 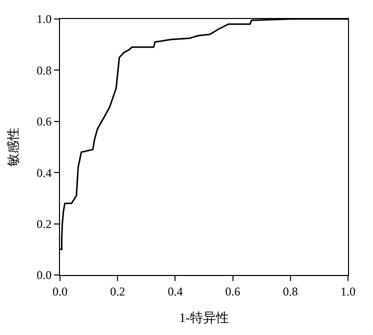 What do you see at coordinates (44, 121) in the screenshot?
I see `y-tick-label: 0.6` at bounding box center [44, 121].